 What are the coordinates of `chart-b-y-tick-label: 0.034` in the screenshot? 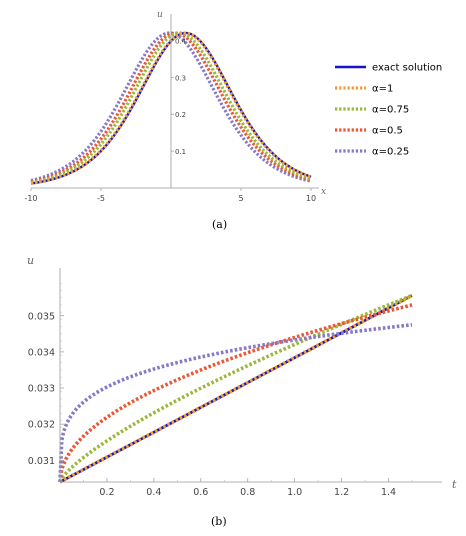 It's located at (41, 352).